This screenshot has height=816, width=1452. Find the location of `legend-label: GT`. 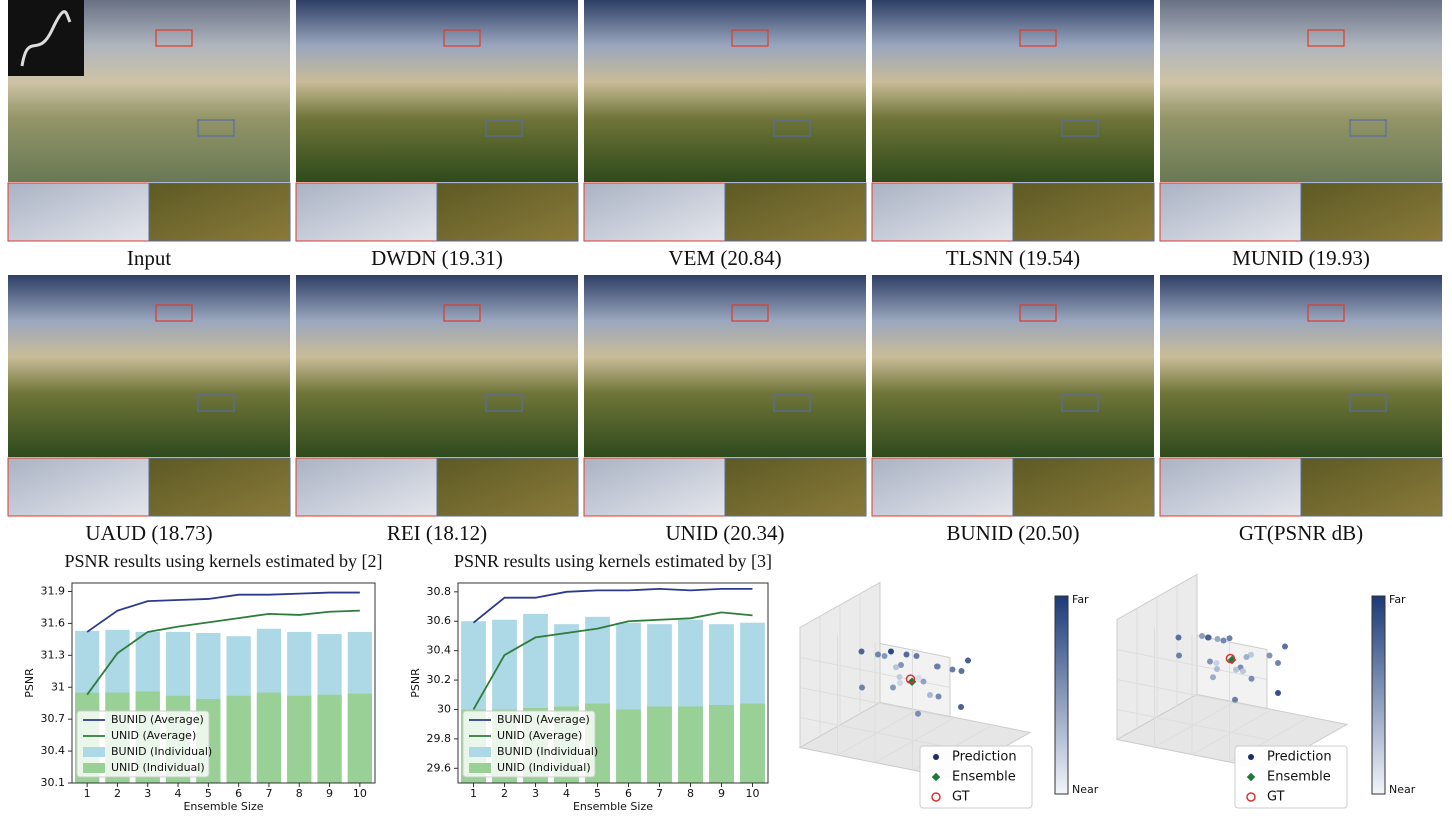

legend-label: GT is located at coordinates (961, 797).